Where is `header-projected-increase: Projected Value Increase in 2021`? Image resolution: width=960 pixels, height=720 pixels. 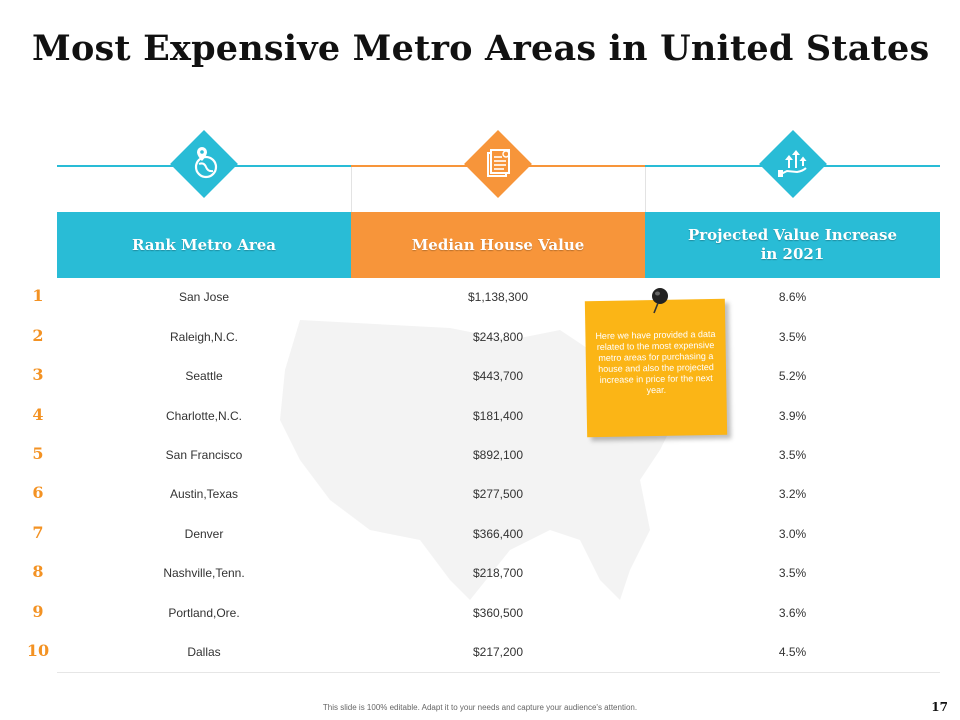 header-projected-increase: Projected Value Increase in 2021 is located at coordinates (792, 245).